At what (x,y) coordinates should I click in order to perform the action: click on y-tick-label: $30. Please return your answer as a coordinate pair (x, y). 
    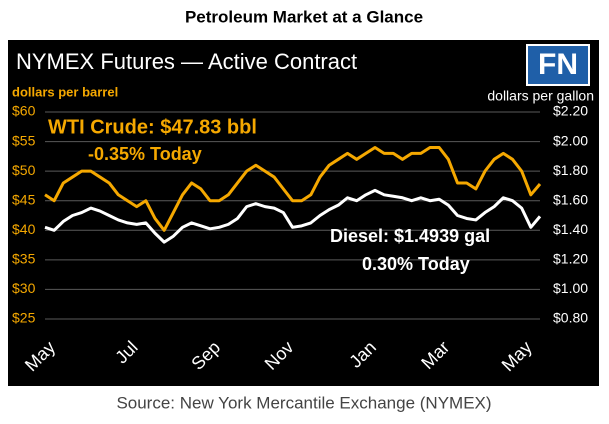
    Looking at the image, I should click on (24, 288).